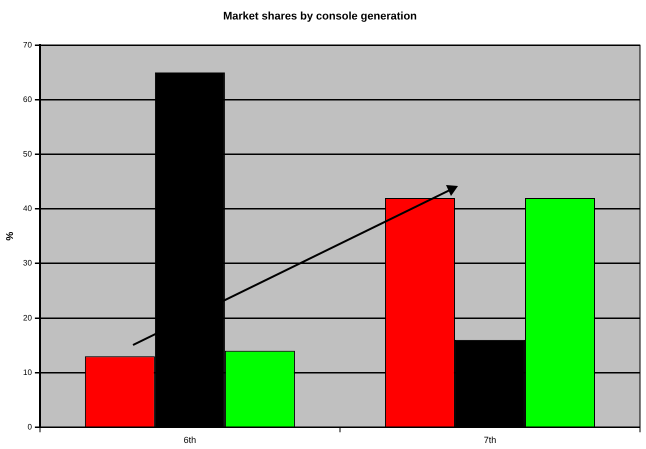 This screenshot has height=449, width=646. Describe the element at coordinates (190, 440) in the screenshot. I see `x-tick-label: 6th` at that location.